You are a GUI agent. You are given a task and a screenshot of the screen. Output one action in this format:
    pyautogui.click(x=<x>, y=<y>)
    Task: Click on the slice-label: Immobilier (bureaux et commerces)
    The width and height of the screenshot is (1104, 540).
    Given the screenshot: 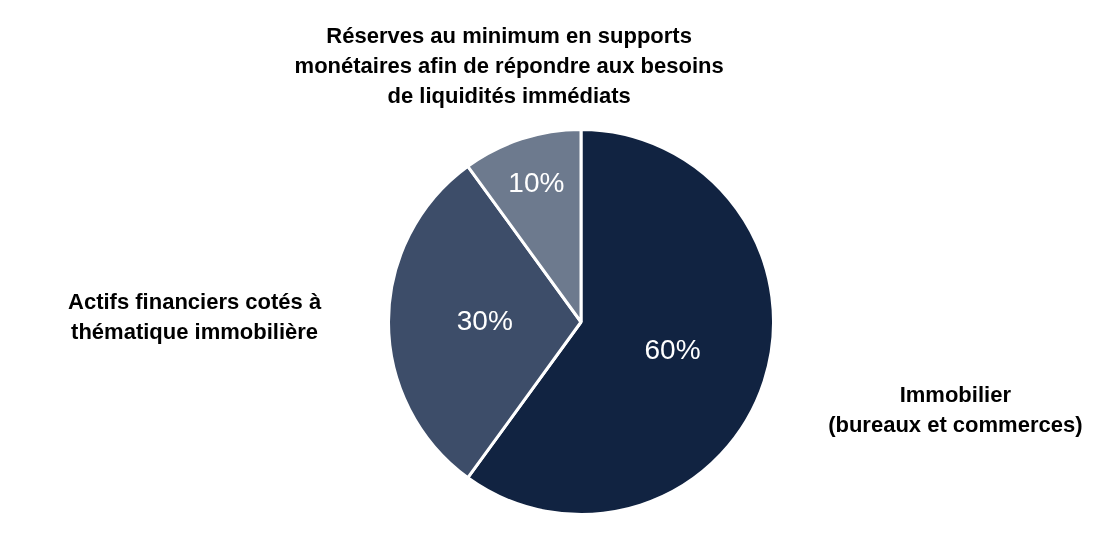 What is the action you would take?
    pyautogui.click(x=955, y=409)
    